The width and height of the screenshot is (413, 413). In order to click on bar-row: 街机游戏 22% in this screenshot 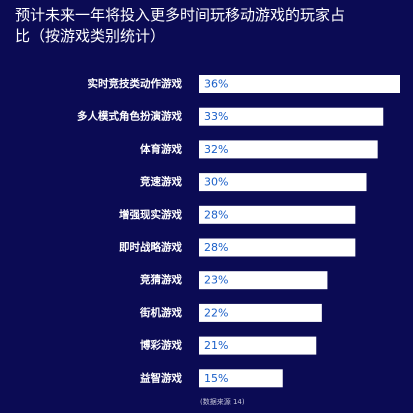, I will do `click(230, 312)`.